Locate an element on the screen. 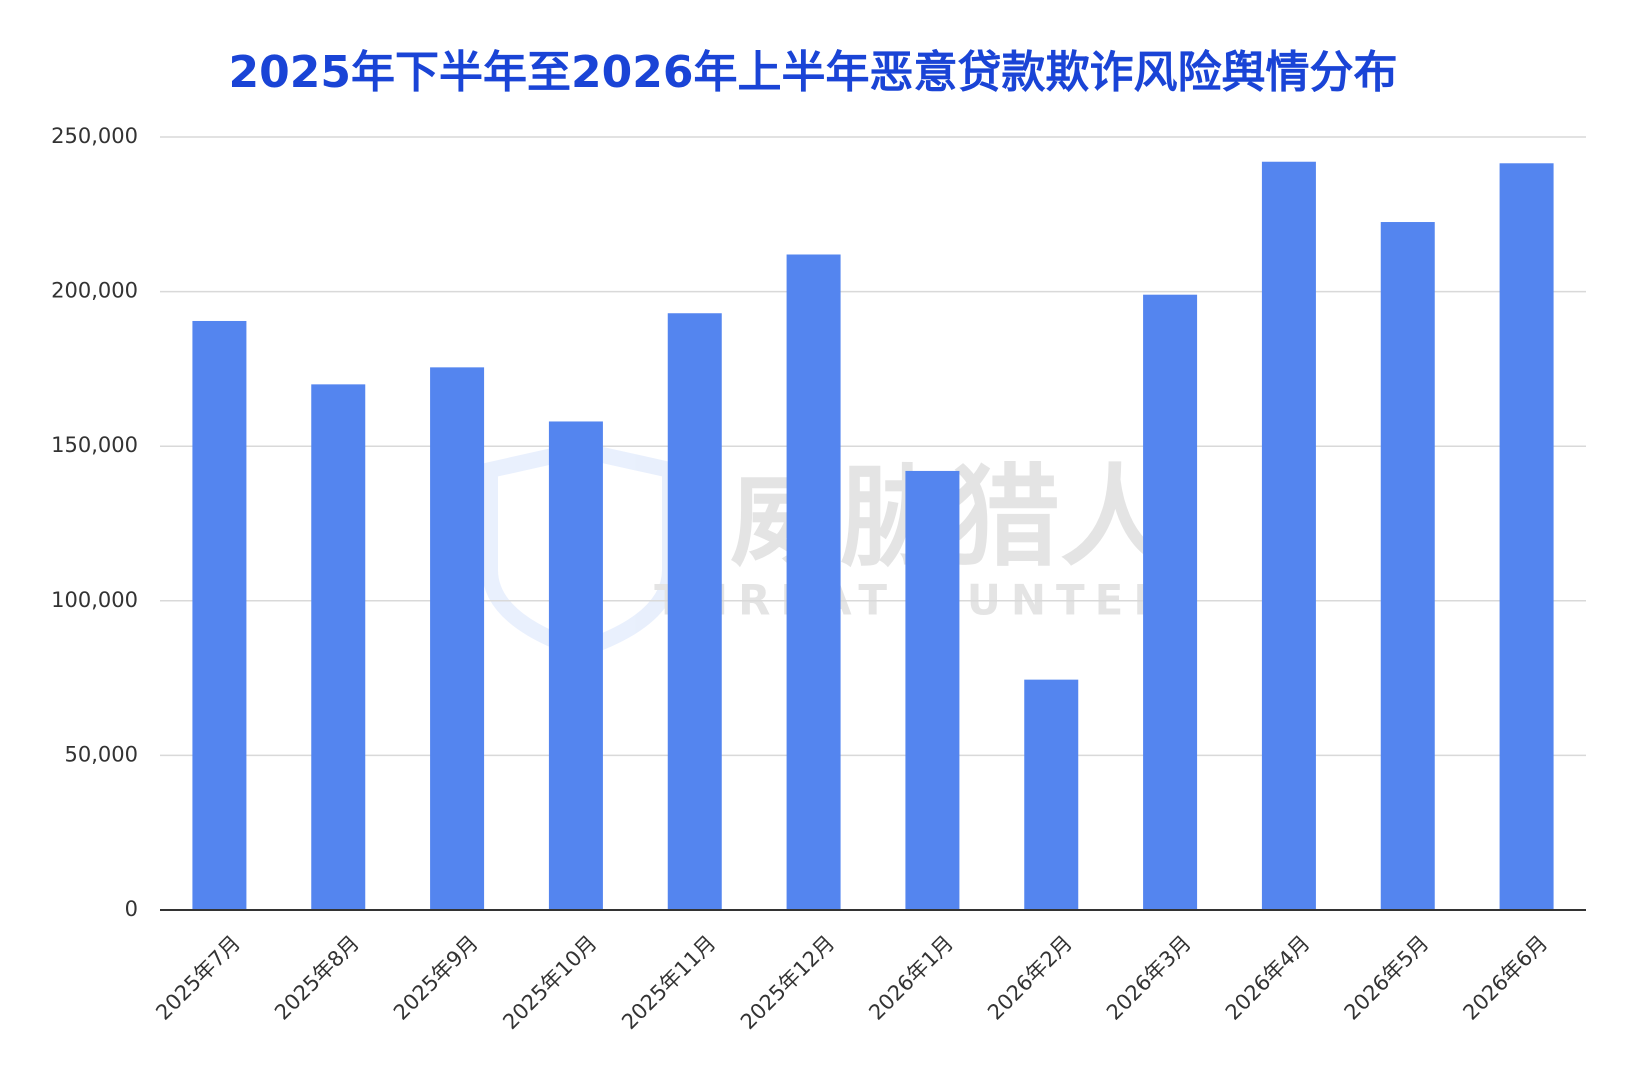 This screenshot has width=1626, height=1086. y-tick-label: 0 is located at coordinates (131, 909).